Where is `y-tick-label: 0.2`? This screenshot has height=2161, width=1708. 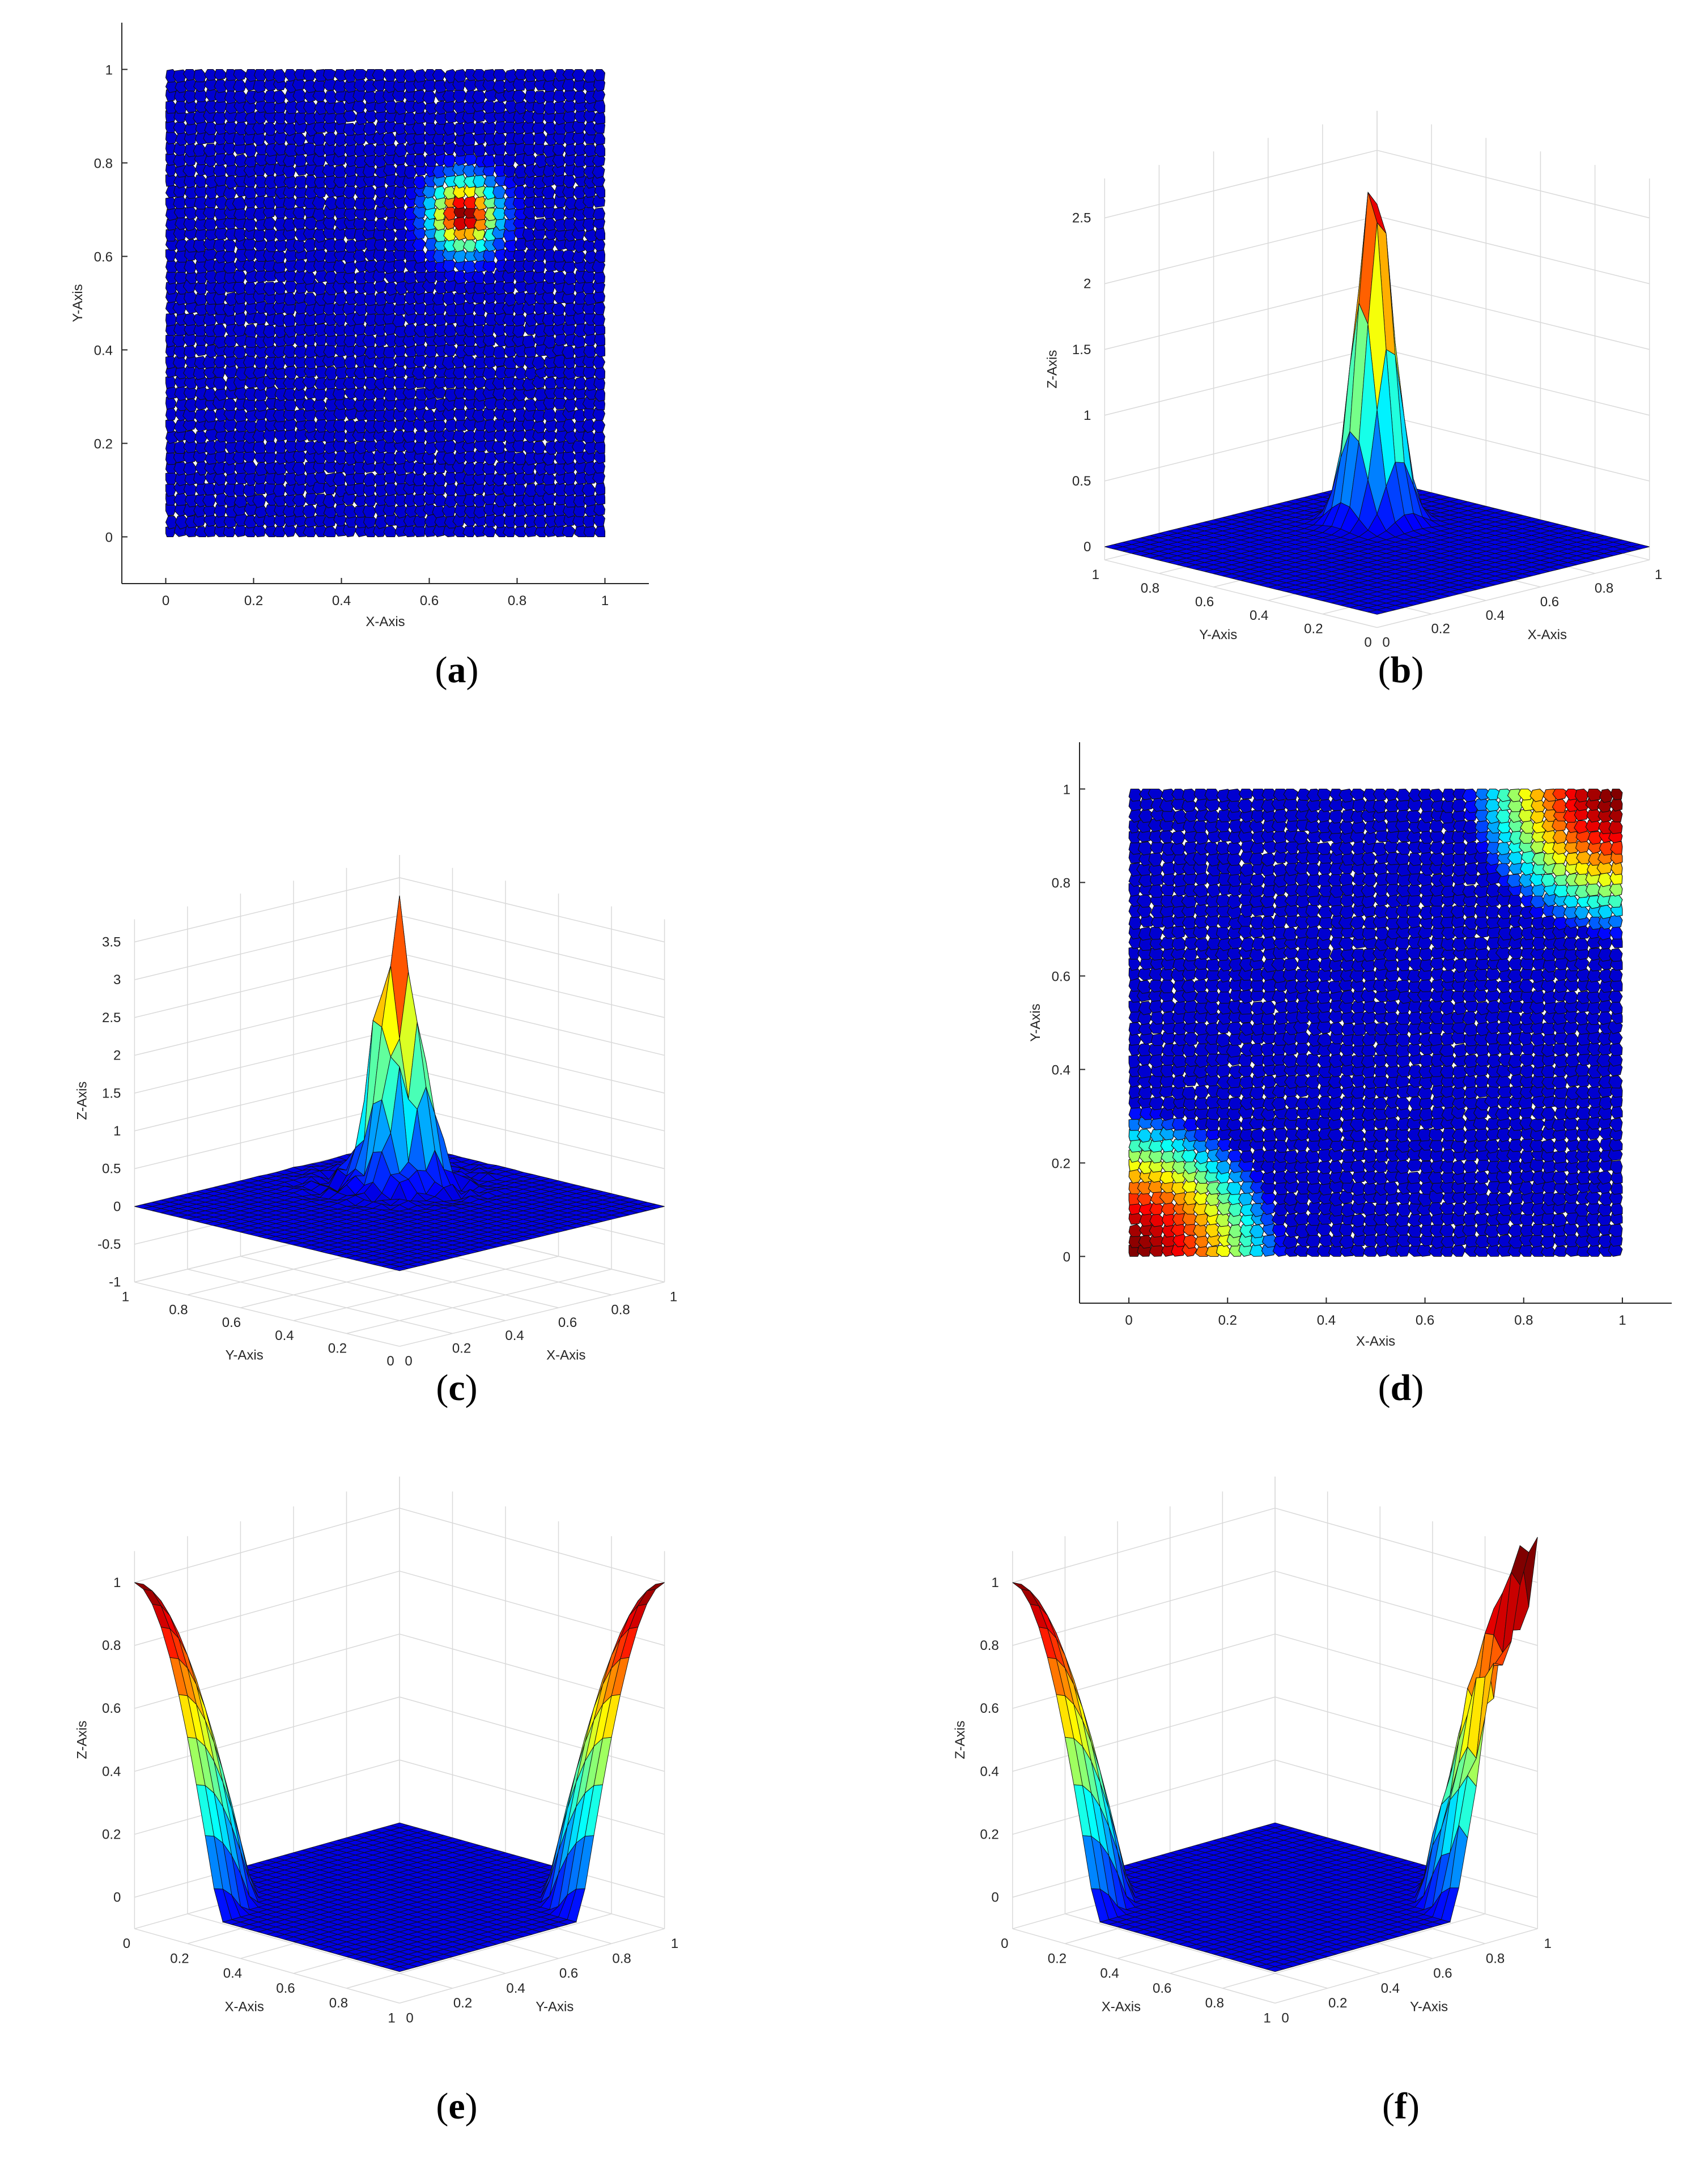 y-tick-label: 0.2 is located at coordinates (1313, 629).